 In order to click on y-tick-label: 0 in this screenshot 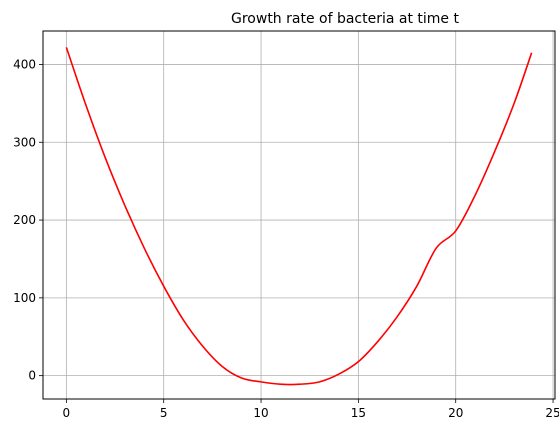, I will do `click(32, 376)`.